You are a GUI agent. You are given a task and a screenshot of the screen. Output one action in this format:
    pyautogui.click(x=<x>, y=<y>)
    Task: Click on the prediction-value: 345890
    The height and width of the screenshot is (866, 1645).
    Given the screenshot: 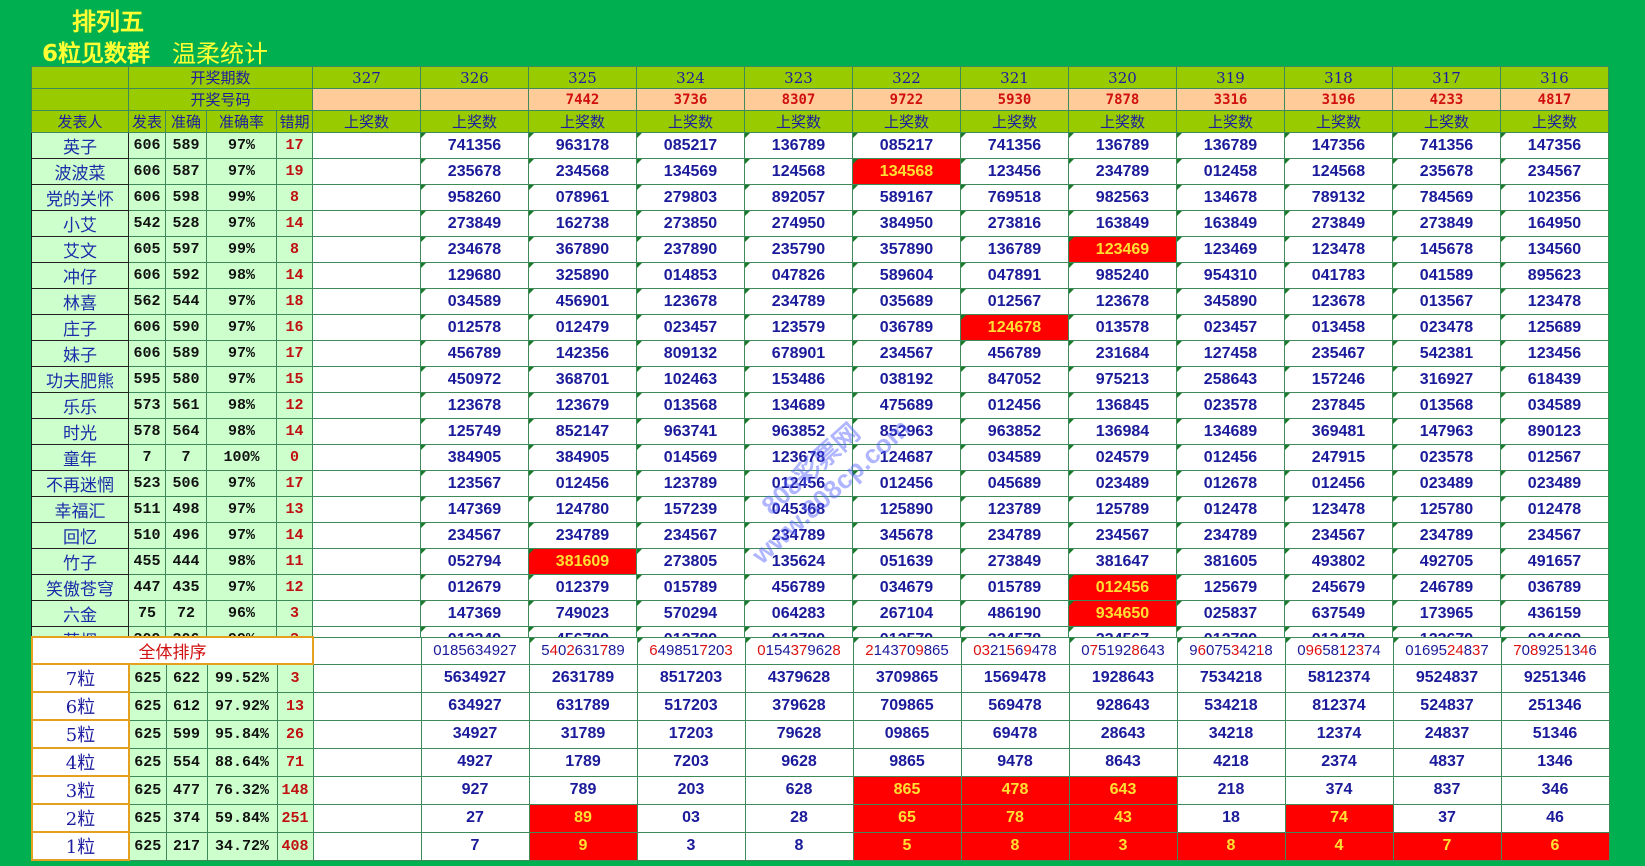 What is the action you would take?
    pyautogui.click(x=1230, y=301)
    